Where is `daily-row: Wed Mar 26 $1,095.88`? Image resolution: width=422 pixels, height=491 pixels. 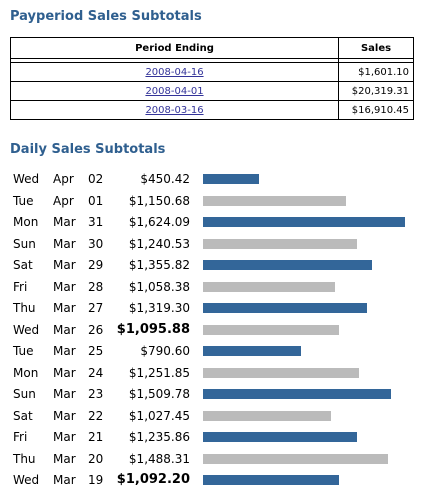 daily-row: Wed Mar 26 $1,095.88 is located at coordinates (211, 330).